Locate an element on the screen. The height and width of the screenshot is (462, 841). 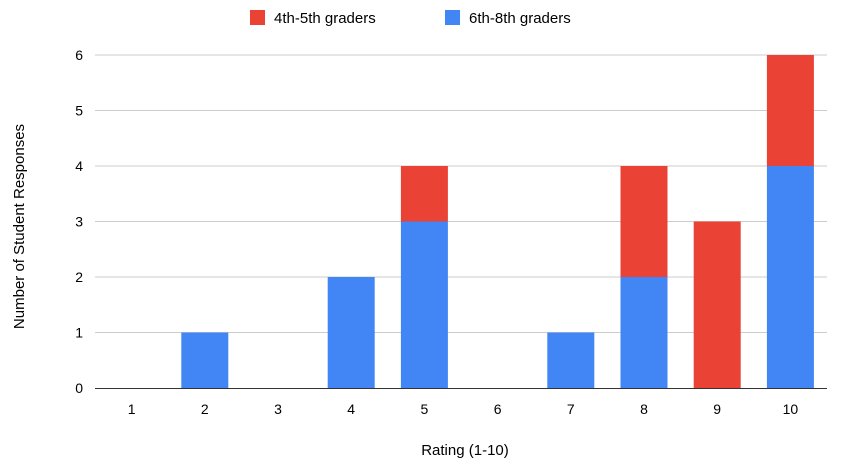
legend: 4th-5th graders 6th-8th graders is located at coordinates (410, 18).